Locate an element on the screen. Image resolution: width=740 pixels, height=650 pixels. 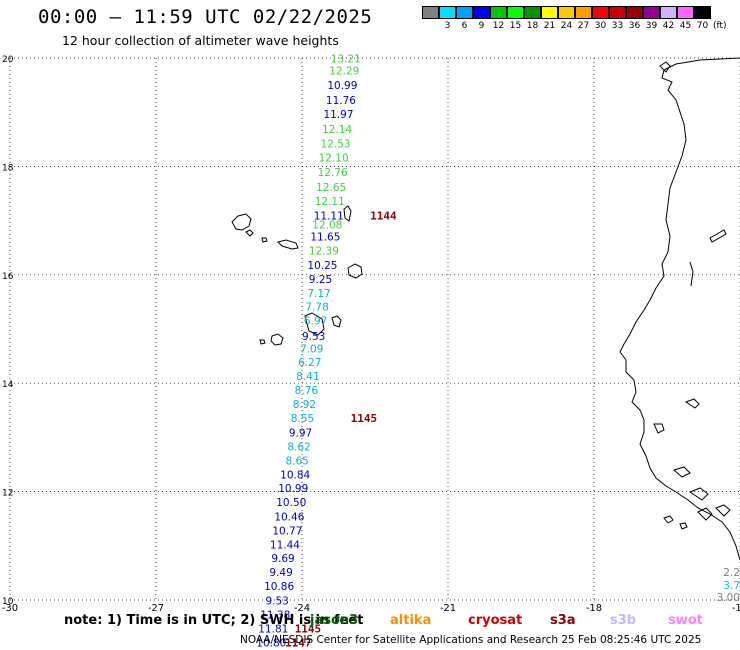
lon-tick-label: -27 is located at coordinates (156, 608).